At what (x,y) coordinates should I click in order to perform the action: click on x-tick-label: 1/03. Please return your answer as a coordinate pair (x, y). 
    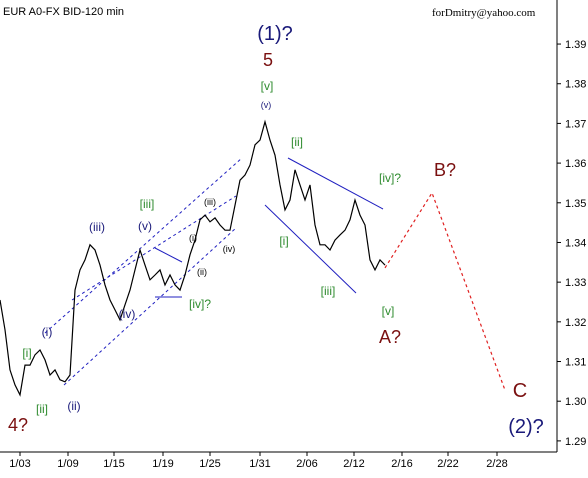
    Looking at the image, I should click on (19, 464).